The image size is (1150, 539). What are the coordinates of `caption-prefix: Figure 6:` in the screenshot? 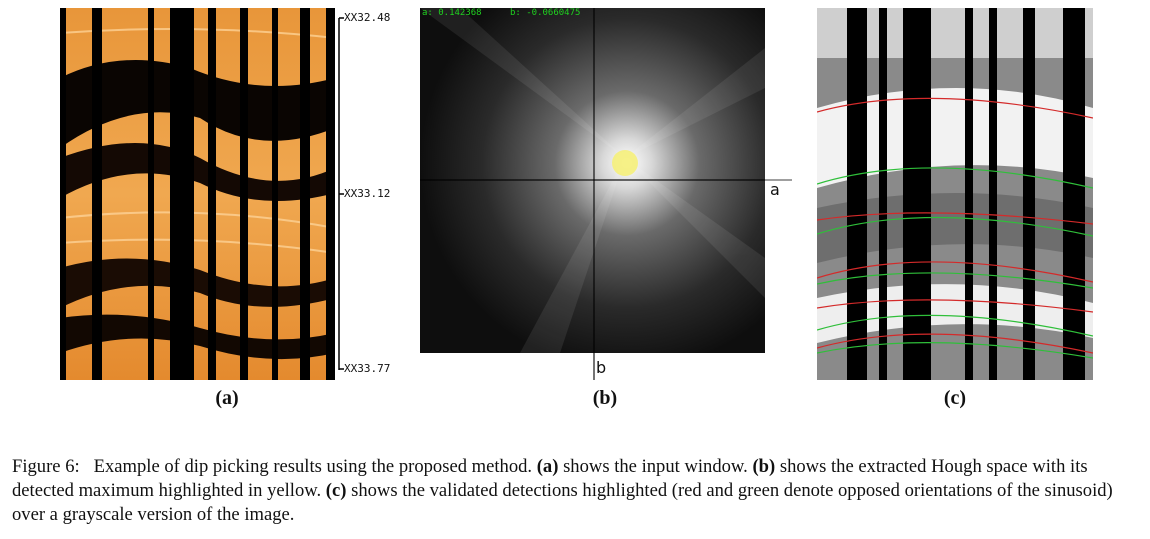 It's located at (46, 466).